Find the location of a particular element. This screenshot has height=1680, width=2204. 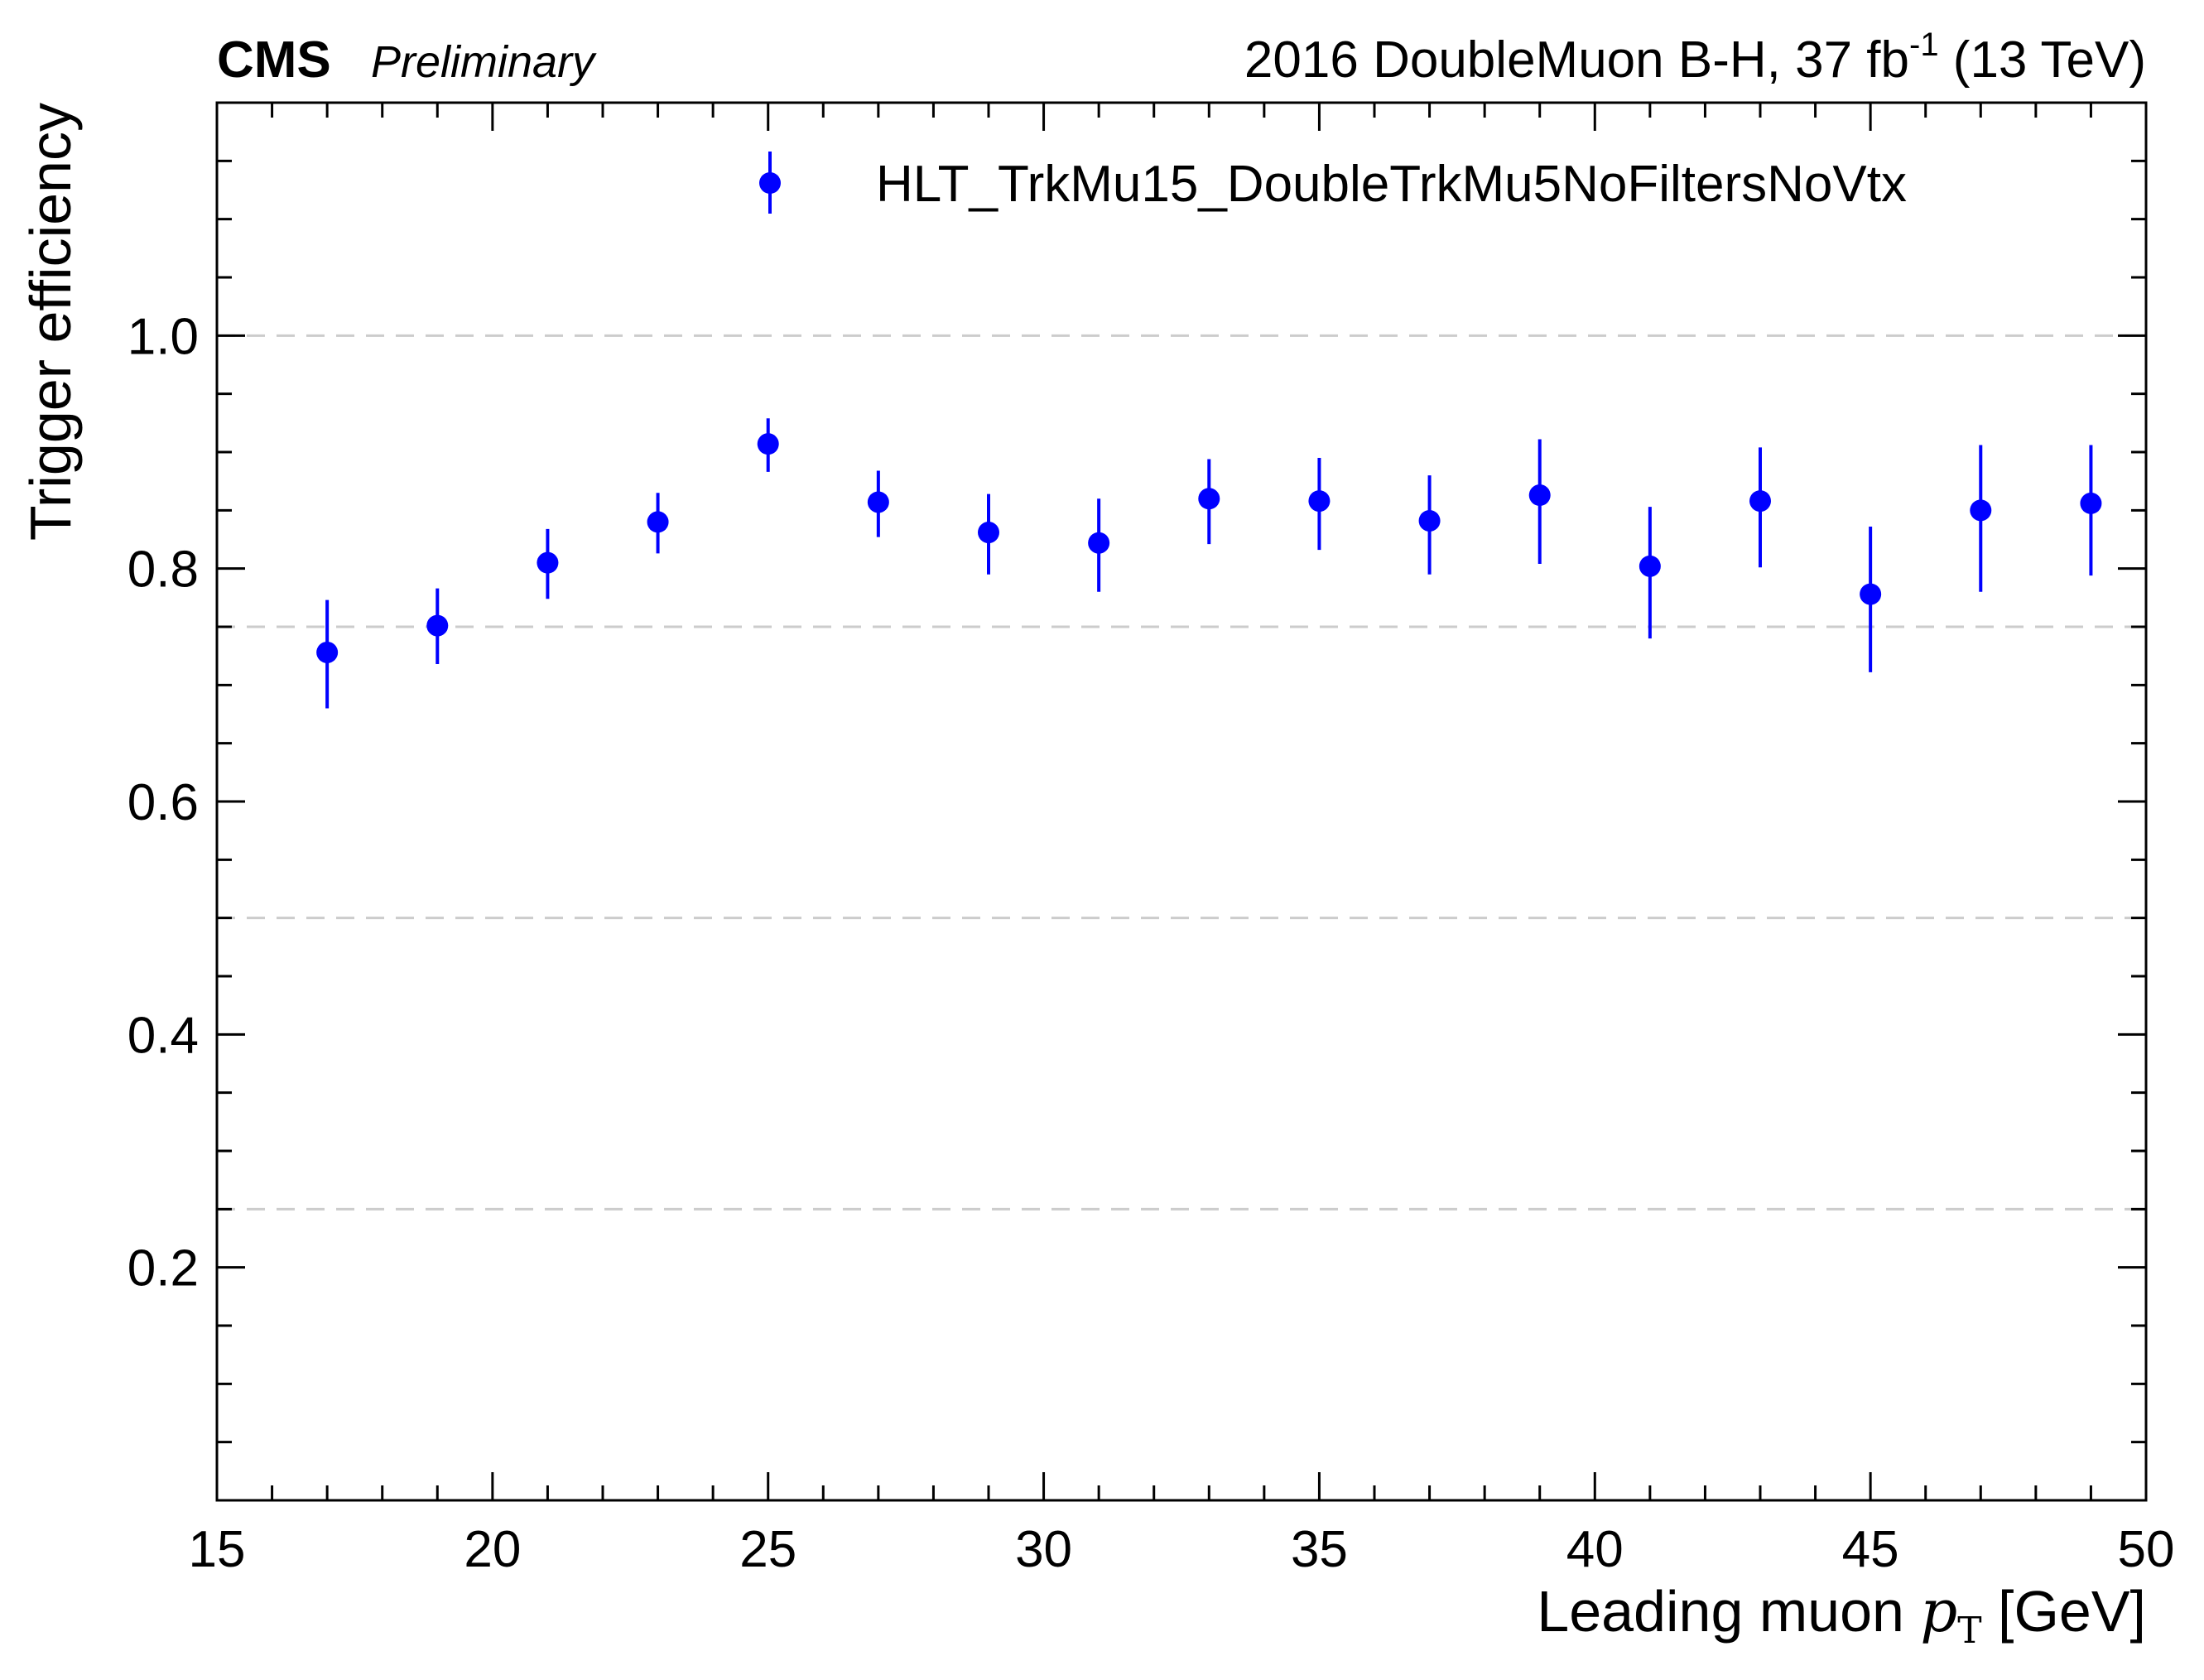

x-tick-label: 50 is located at coordinates (2146, 1549).